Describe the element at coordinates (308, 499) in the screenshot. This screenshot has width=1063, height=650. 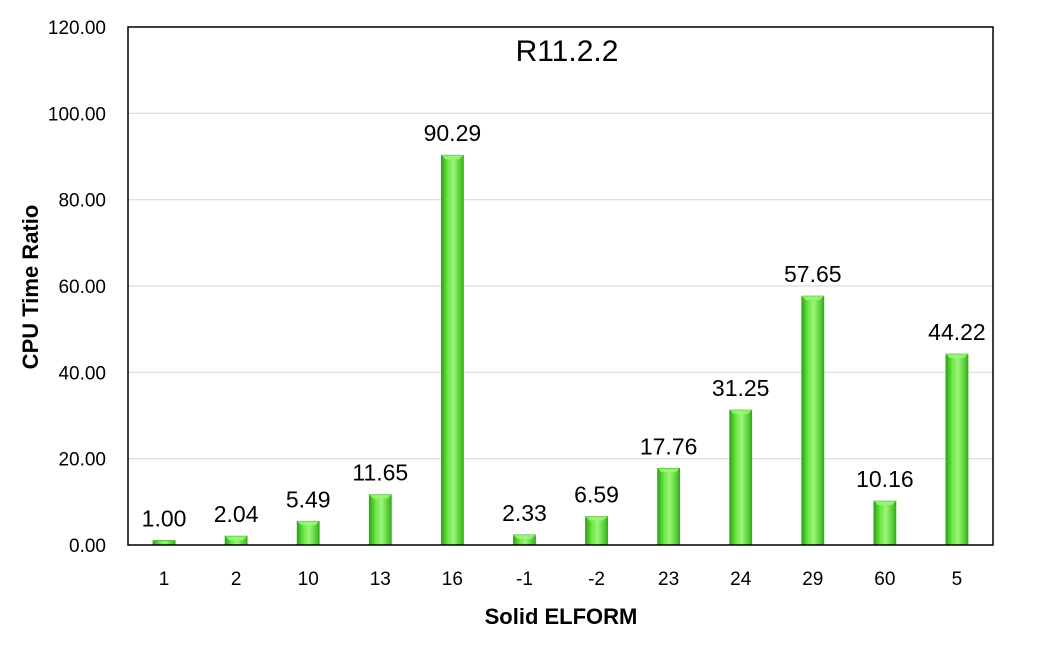
I see `data-label: 5.49` at that location.